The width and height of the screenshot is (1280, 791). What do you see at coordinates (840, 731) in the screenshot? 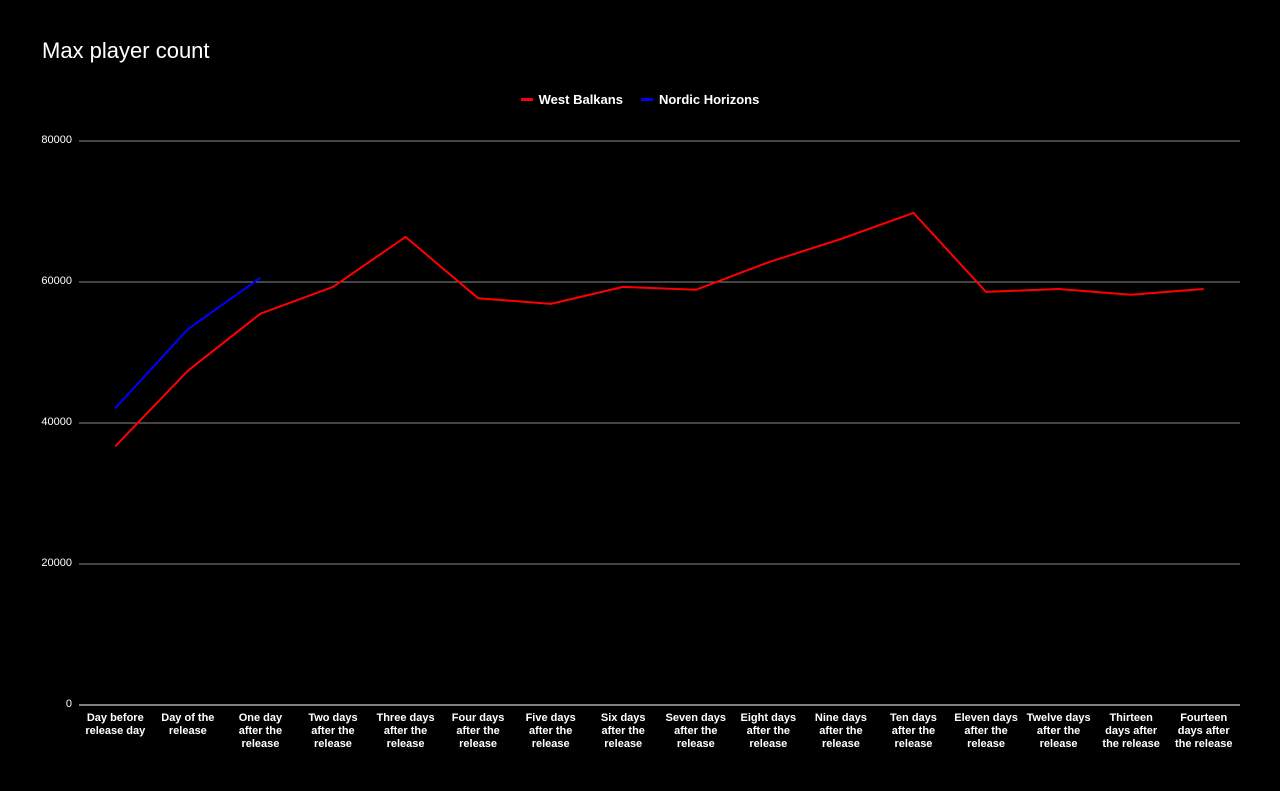
I see `x-tick-label: Nine days after the release` at bounding box center [840, 731].